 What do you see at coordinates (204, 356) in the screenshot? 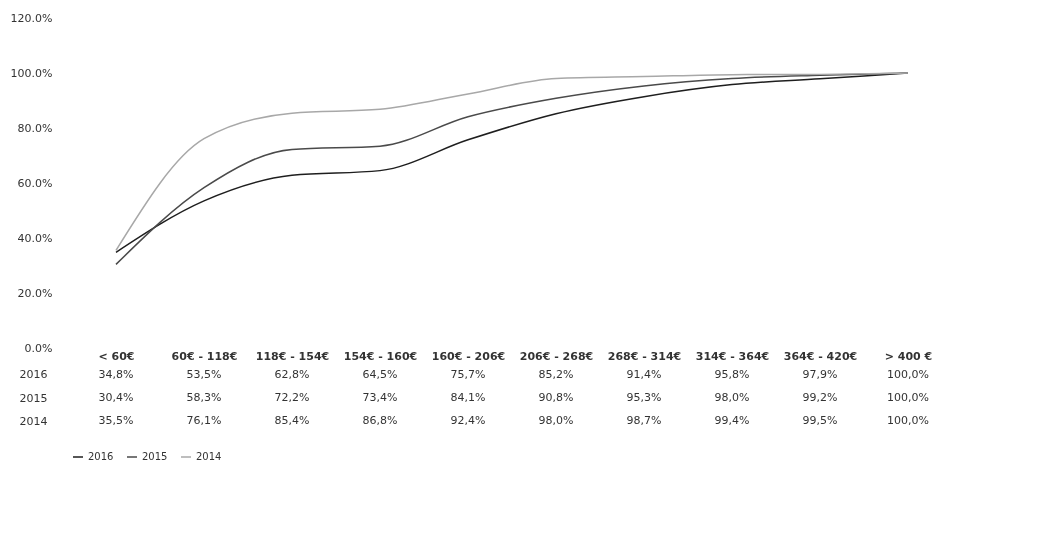
I see `x-tick-label: 60€ - 118€` at bounding box center [204, 356].